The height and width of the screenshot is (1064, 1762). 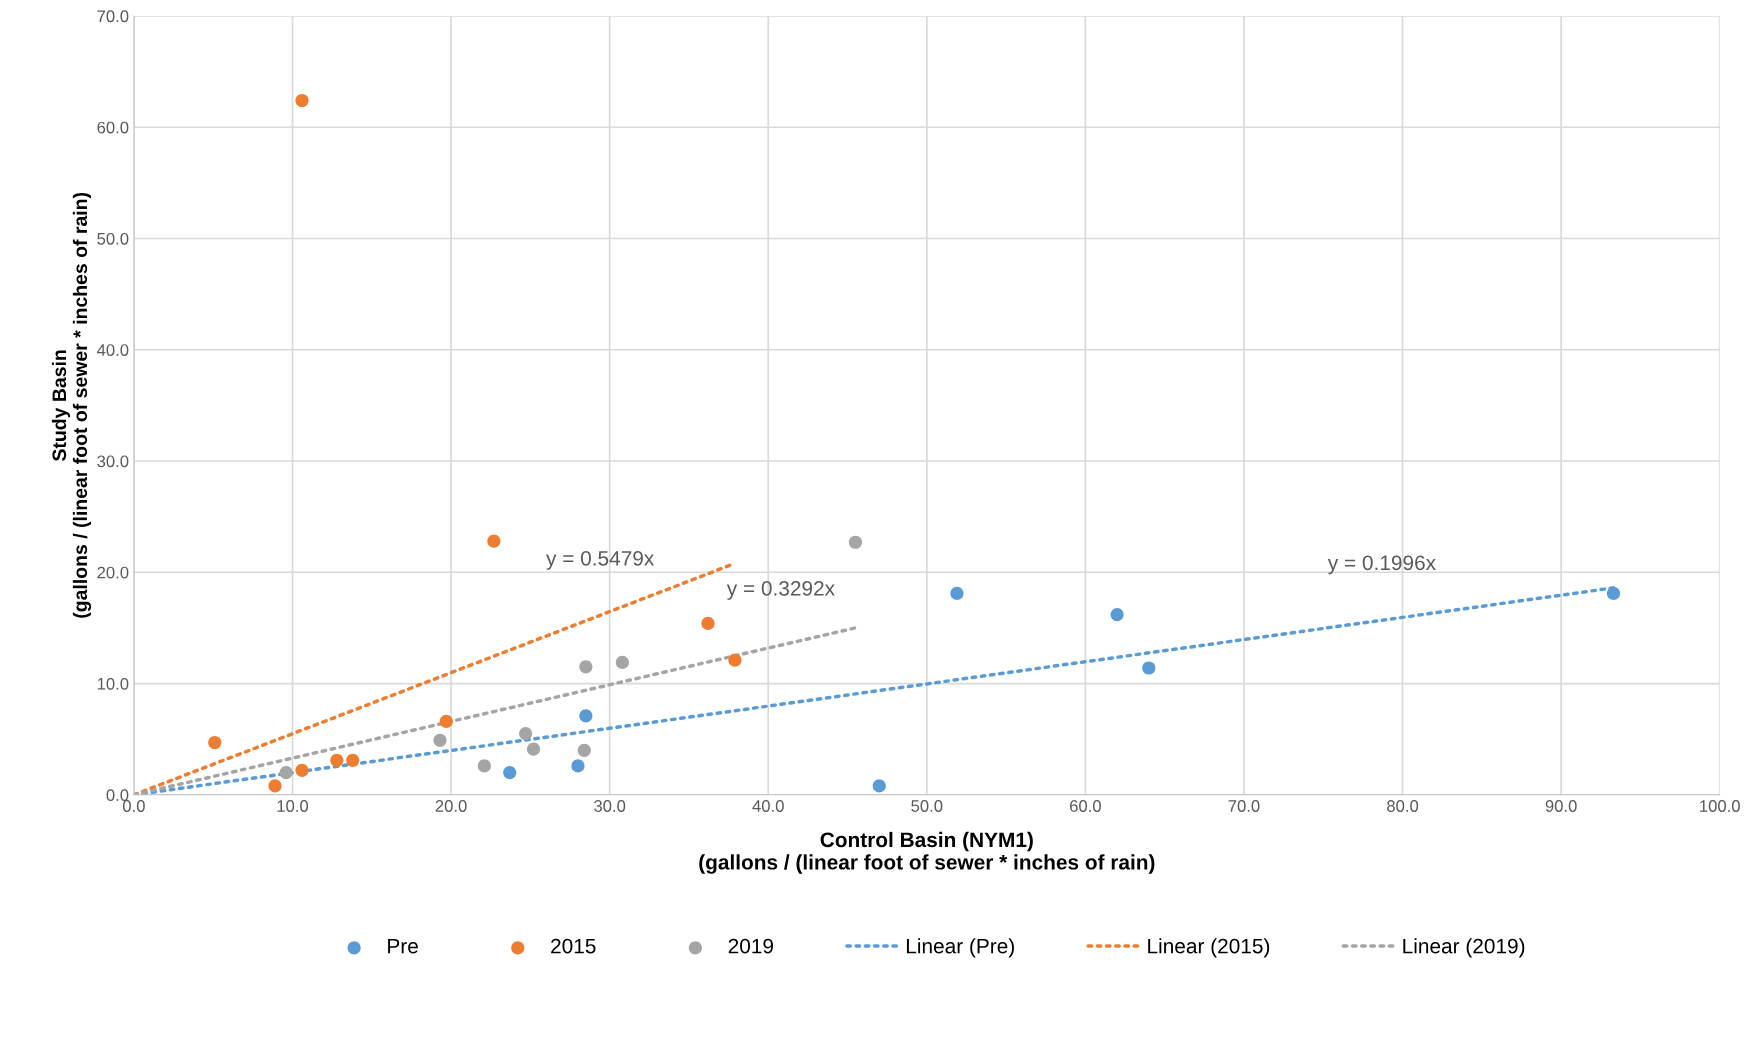 I want to click on legend-label: 2019, so click(x=751, y=946).